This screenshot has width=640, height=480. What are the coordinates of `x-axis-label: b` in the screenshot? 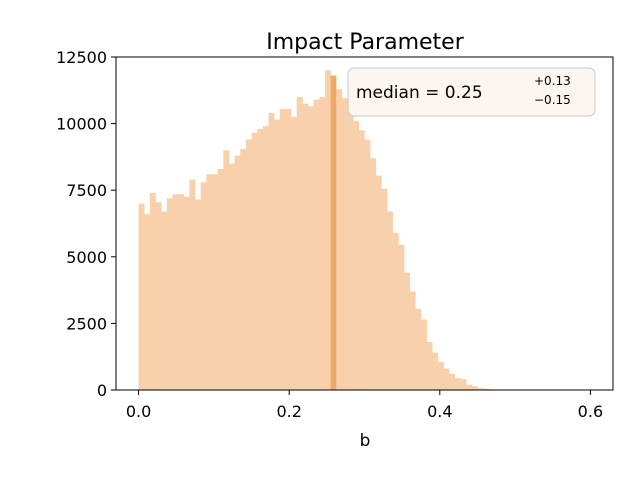 It's located at (365, 441).